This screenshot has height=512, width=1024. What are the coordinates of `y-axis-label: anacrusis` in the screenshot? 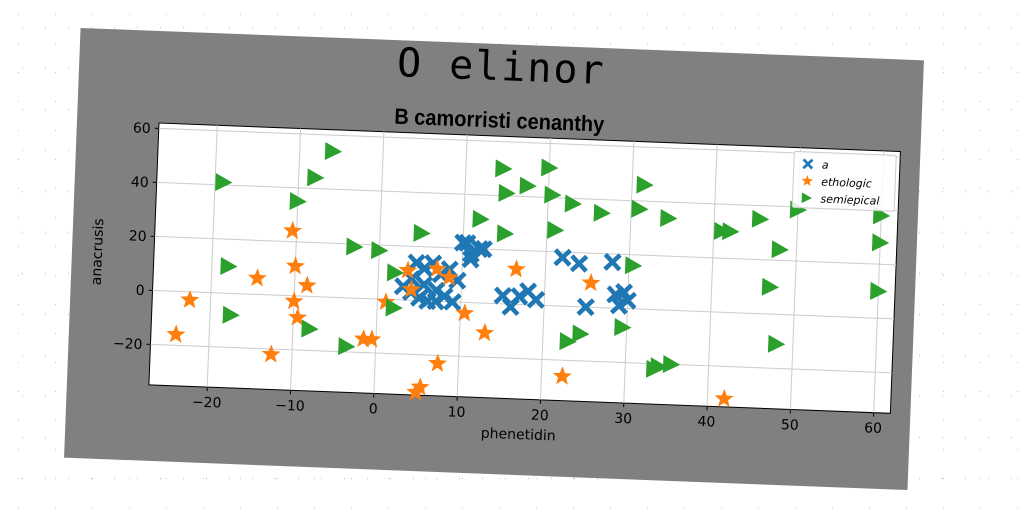 It's located at (98, 251).